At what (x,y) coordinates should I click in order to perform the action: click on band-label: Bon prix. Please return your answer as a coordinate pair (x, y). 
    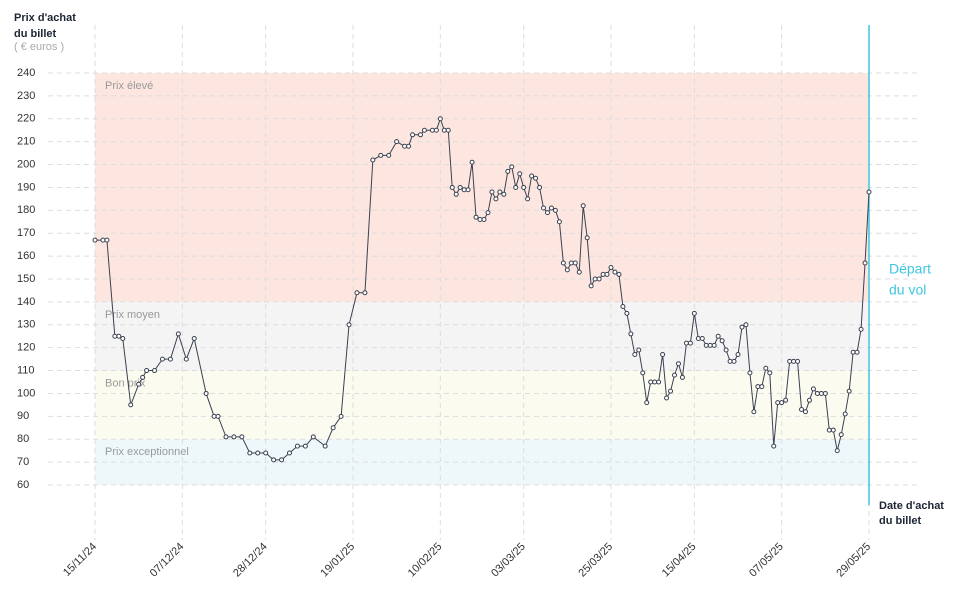
    Looking at the image, I should click on (125, 383).